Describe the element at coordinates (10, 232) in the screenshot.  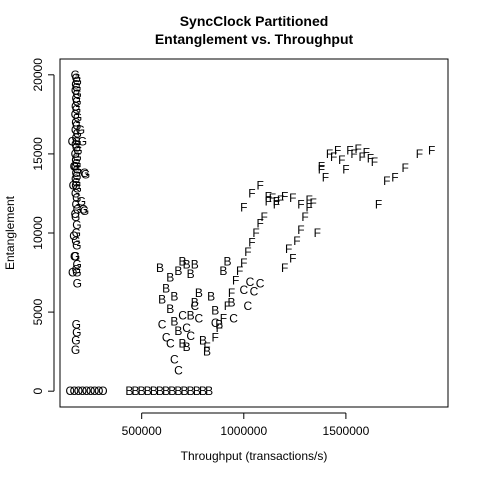
I see `y-axis-label: Entanglement` at that location.